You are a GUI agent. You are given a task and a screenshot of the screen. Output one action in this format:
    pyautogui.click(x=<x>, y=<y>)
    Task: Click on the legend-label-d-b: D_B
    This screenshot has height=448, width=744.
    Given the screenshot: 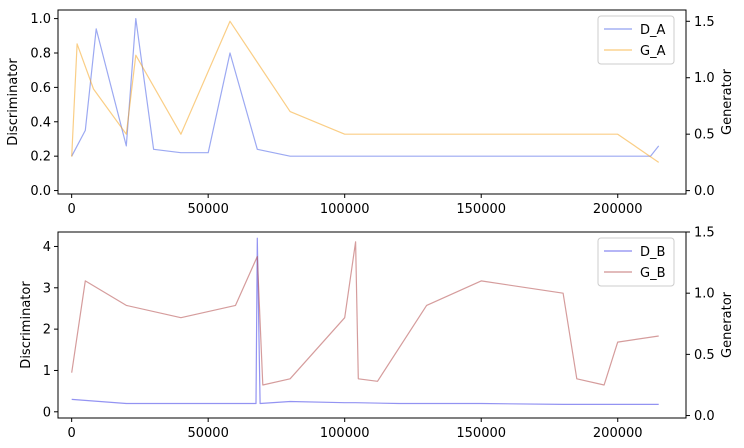 What is the action you would take?
    pyautogui.click(x=652, y=252)
    